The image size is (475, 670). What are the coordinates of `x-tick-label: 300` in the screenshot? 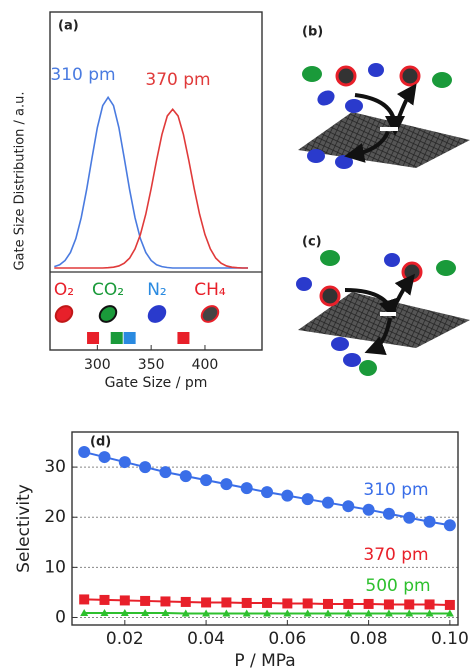 It's located at (97, 365).